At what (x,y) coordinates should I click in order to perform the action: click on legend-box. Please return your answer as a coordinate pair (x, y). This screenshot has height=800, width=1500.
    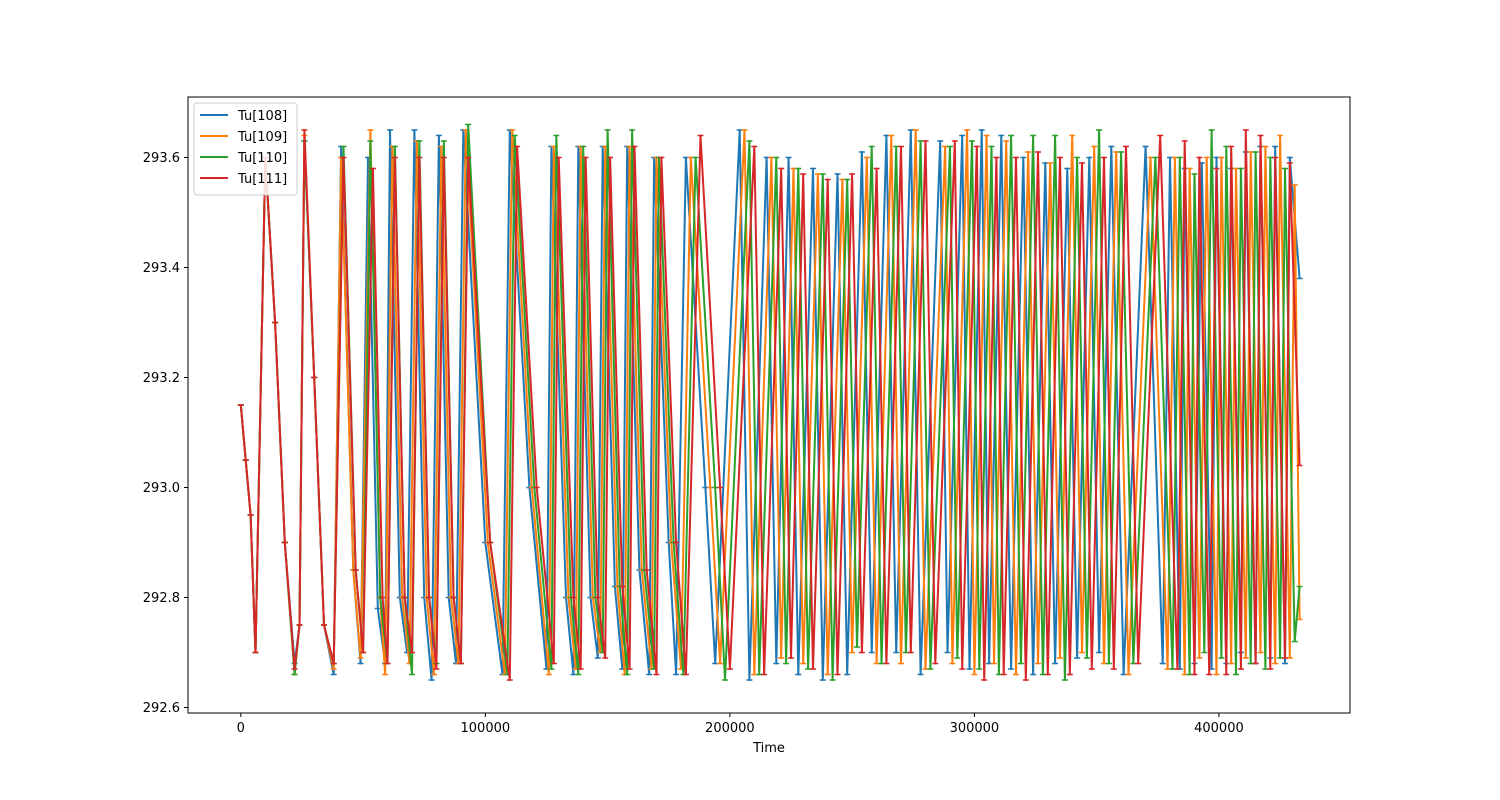
    Looking at the image, I should click on (245, 149).